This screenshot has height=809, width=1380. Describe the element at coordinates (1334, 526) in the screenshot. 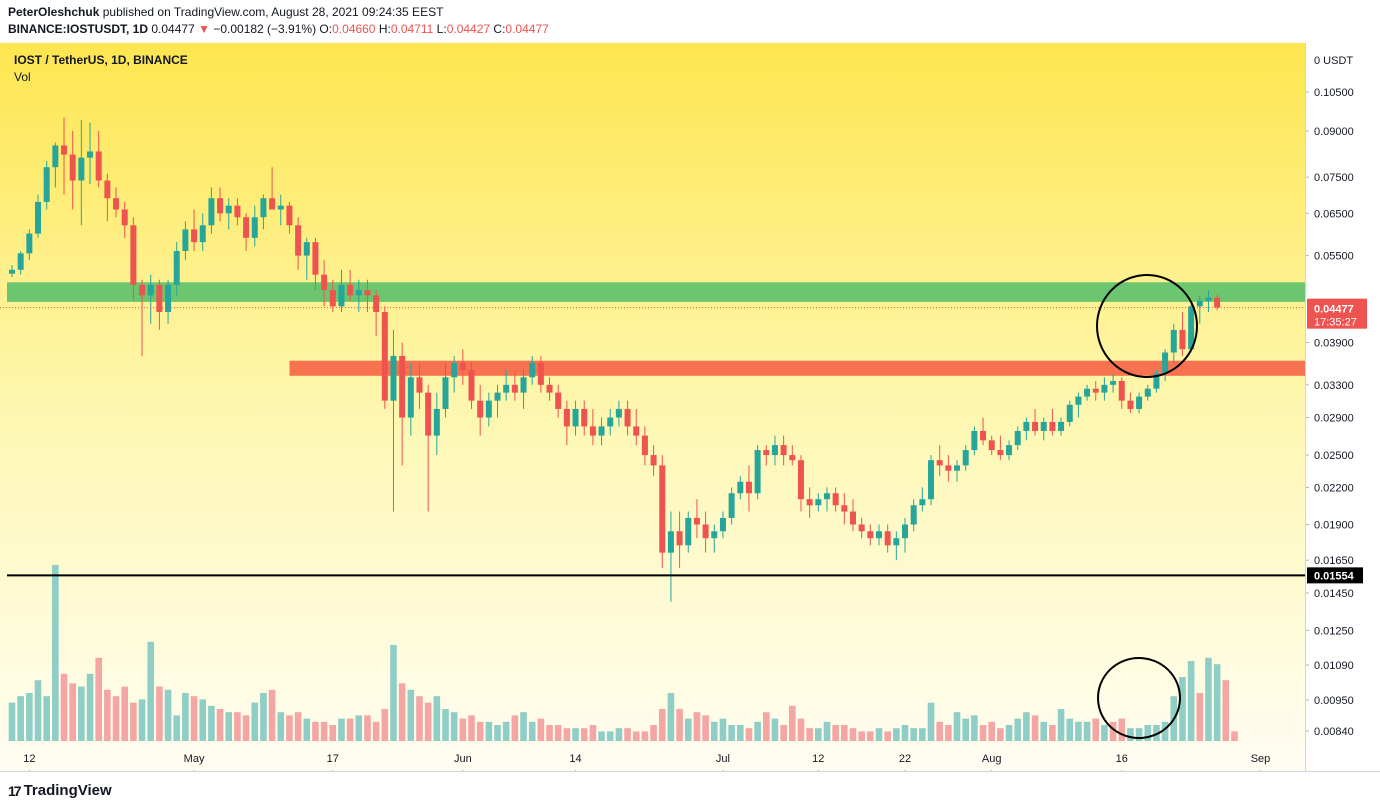

I see `y-tick-label: 0.01900` at that location.